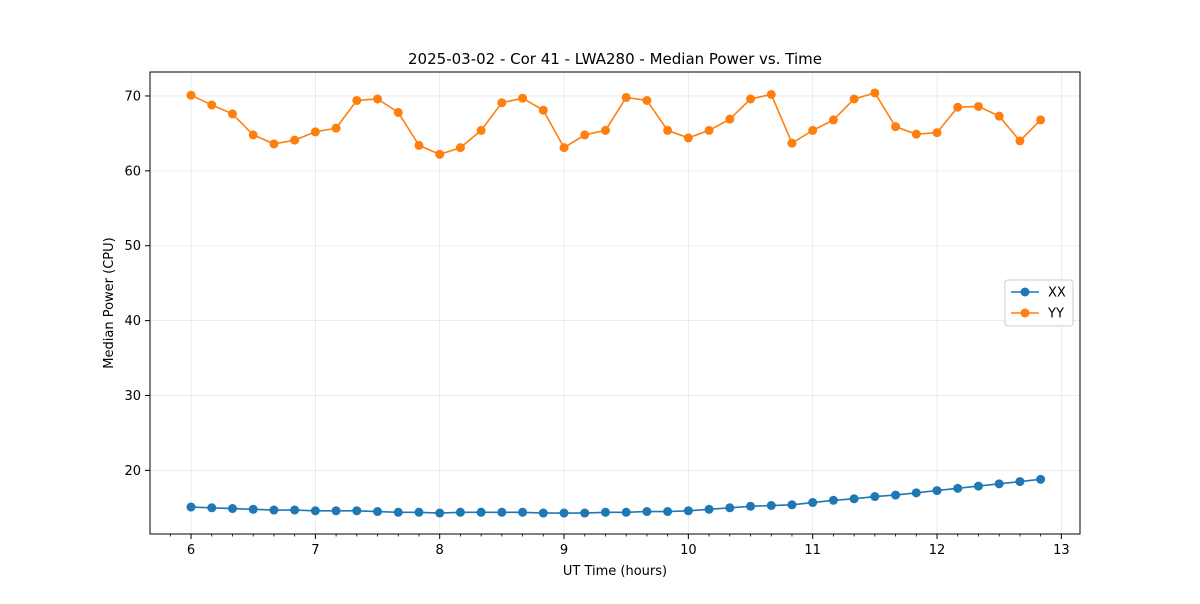 The width and height of the screenshot is (1200, 604). Describe the element at coordinates (132, 471) in the screenshot. I see `y-tick-label: 20` at that location.